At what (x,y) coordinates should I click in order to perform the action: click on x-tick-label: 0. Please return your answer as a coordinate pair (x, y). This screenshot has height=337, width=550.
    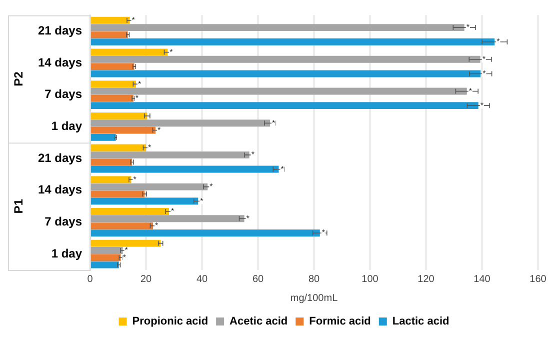
    Looking at the image, I should click on (90, 279).